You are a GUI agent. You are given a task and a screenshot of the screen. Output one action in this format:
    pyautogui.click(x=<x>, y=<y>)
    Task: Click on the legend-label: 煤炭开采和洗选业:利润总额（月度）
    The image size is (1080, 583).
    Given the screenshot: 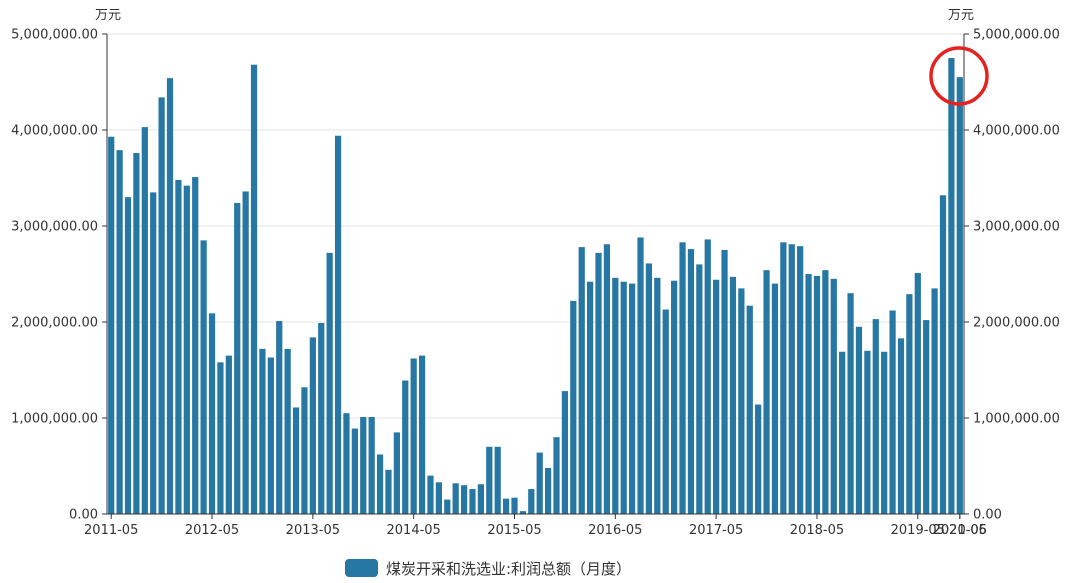 What is the action you would take?
    pyautogui.click(x=508, y=569)
    